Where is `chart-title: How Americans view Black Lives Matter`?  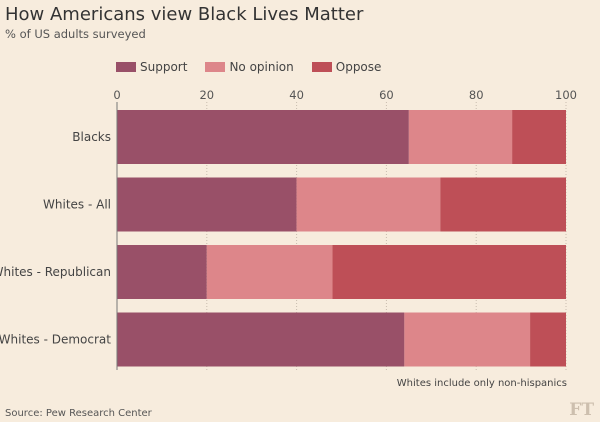
chart-title: How Americans view Black Lives Matter is located at coordinates (184, 14).